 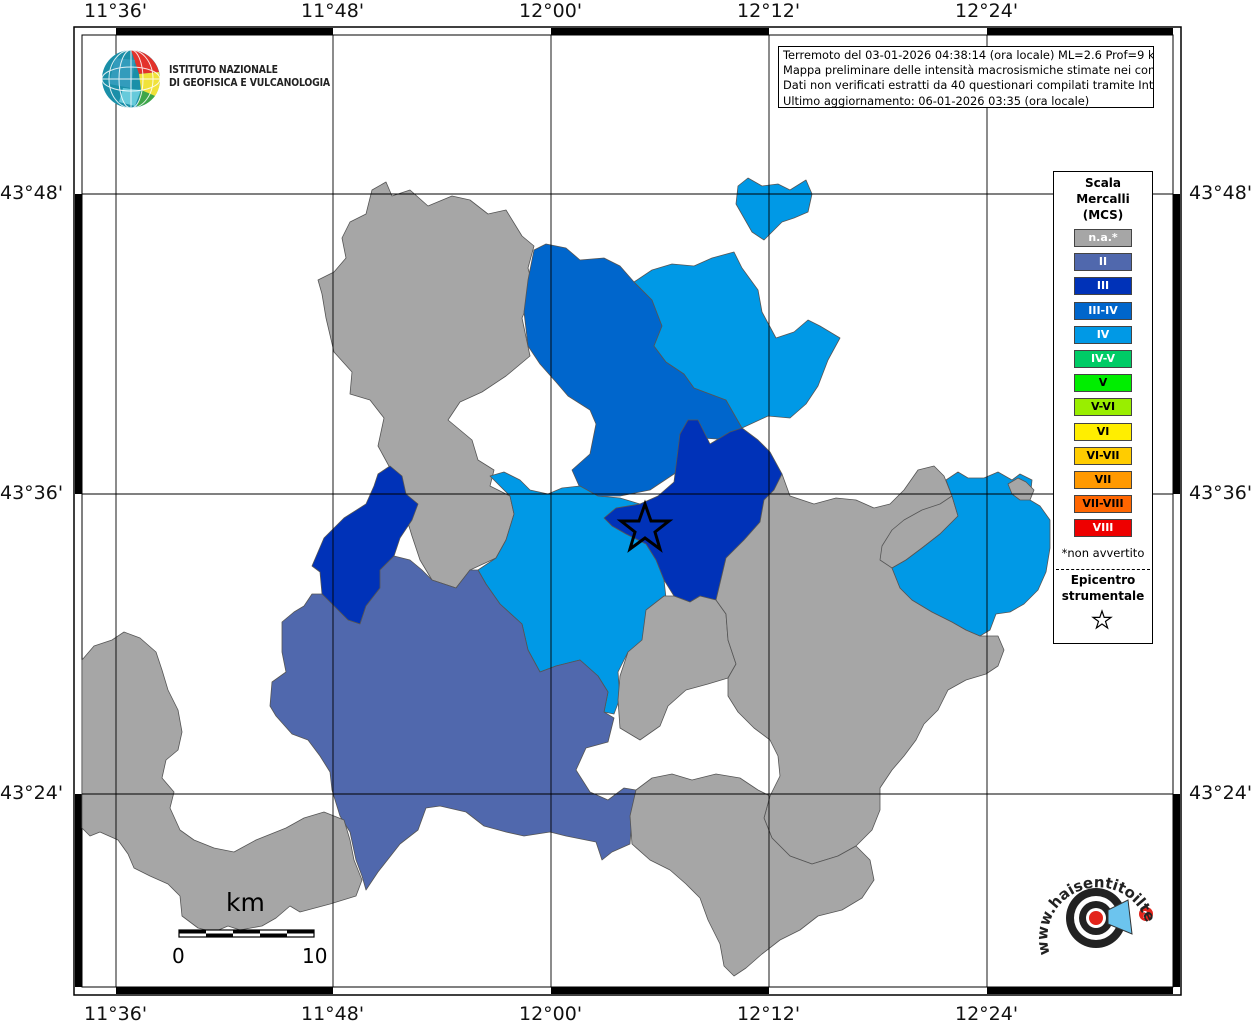 I want to click on legend-swatch: II, so click(x=1103, y=262).